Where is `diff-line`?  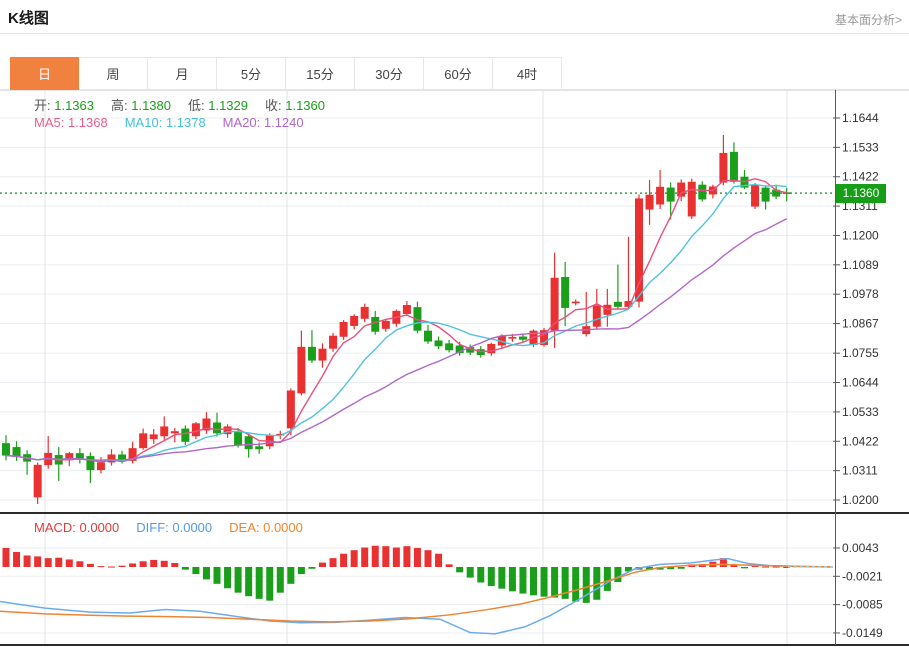
diff-line is located at coordinates (417, 596).